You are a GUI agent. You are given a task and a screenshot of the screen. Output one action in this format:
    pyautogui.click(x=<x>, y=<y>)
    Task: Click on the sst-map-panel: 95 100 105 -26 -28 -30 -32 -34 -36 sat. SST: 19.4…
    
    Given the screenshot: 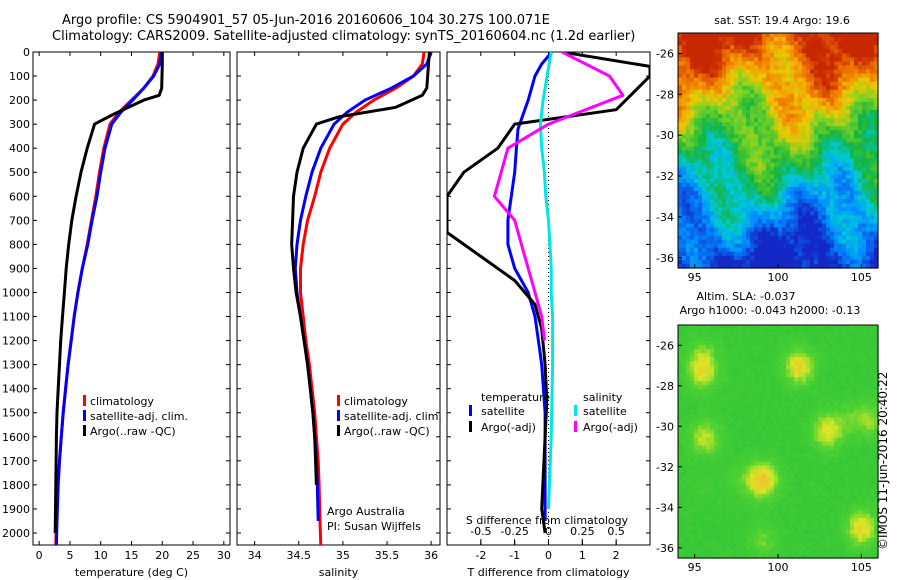 What is the action you would take?
    pyautogui.click(x=767, y=149)
    